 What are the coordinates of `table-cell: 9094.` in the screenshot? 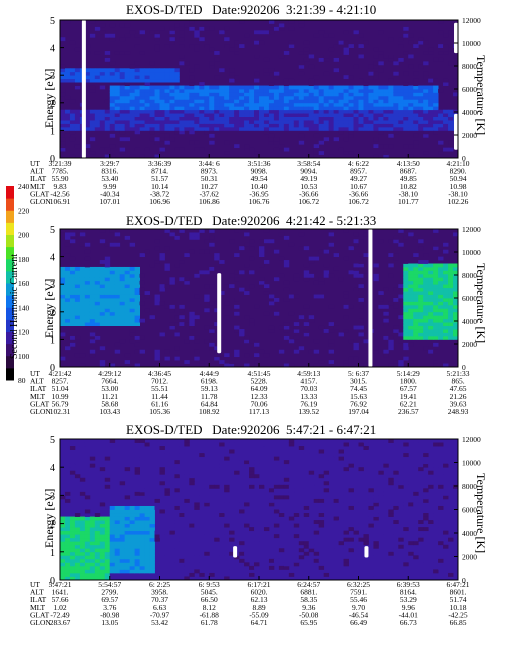 It's located at (308, 171).